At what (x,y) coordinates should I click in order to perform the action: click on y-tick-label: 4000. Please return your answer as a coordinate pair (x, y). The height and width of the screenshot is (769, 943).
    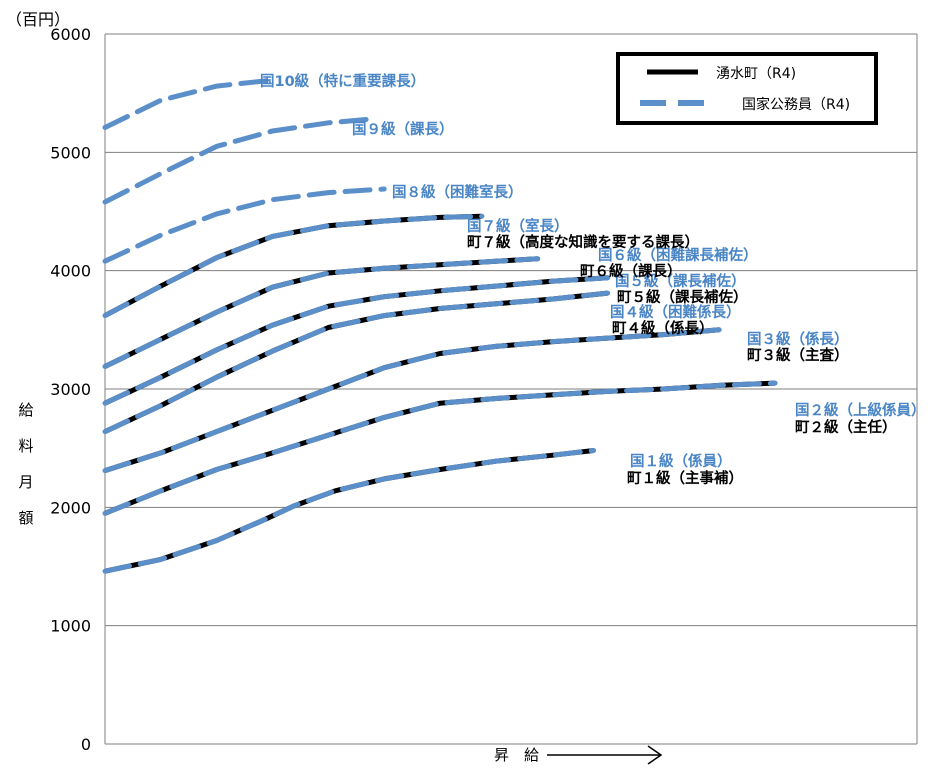
    Looking at the image, I should click on (70, 271).